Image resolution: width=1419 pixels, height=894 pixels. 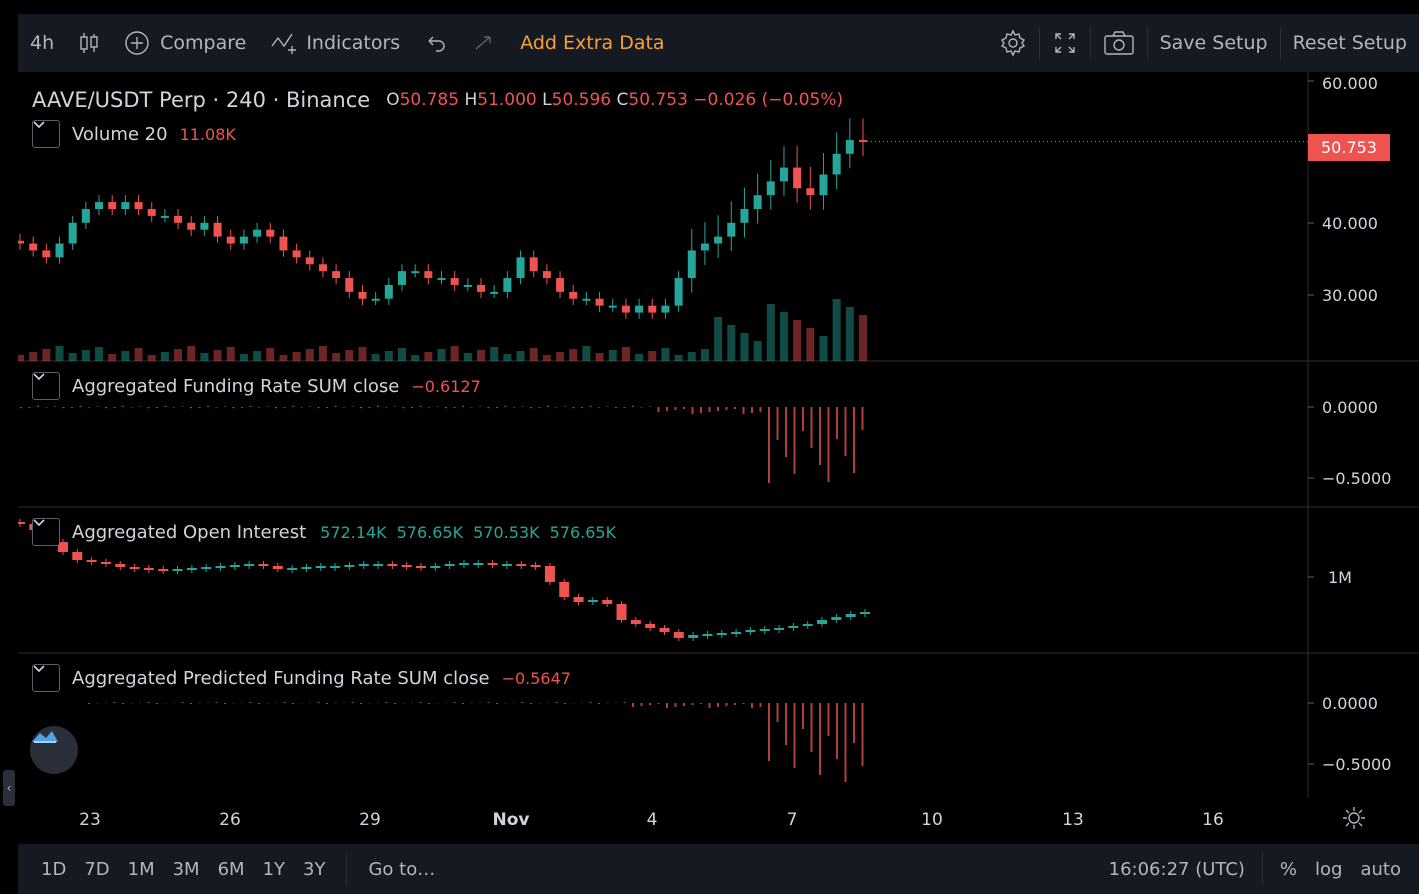 What do you see at coordinates (446, 386) in the screenshot?
I see `funding-value: −0.6127` at bounding box center [446, 386].